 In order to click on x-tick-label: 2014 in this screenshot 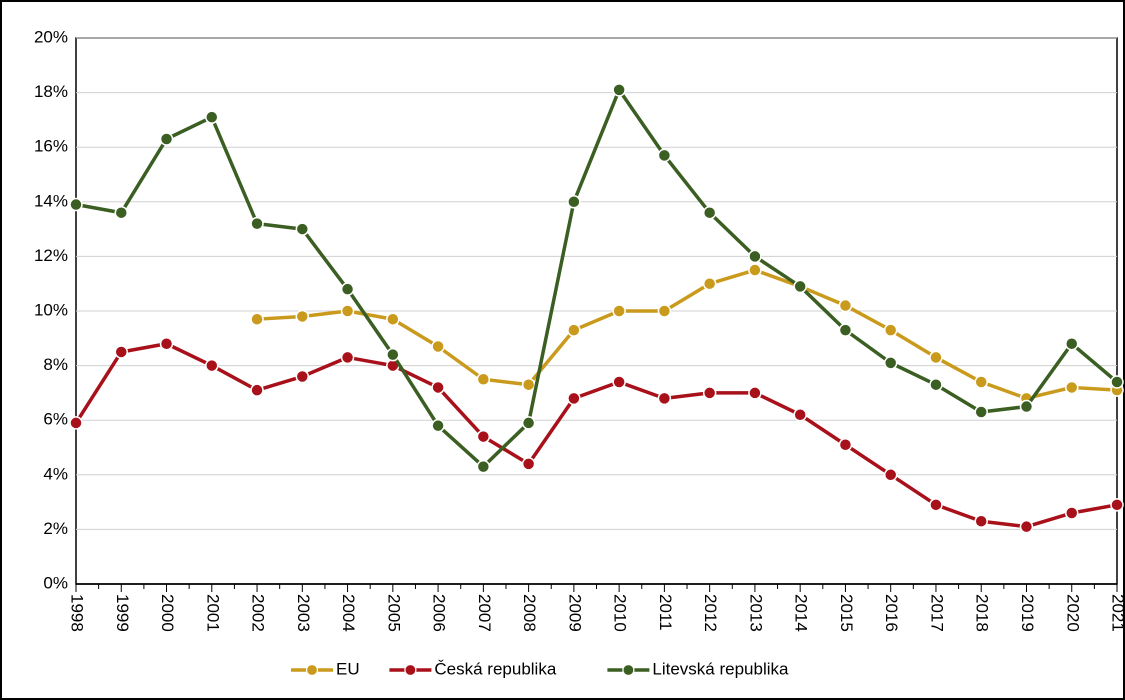, I will do `click(801, 613)`.